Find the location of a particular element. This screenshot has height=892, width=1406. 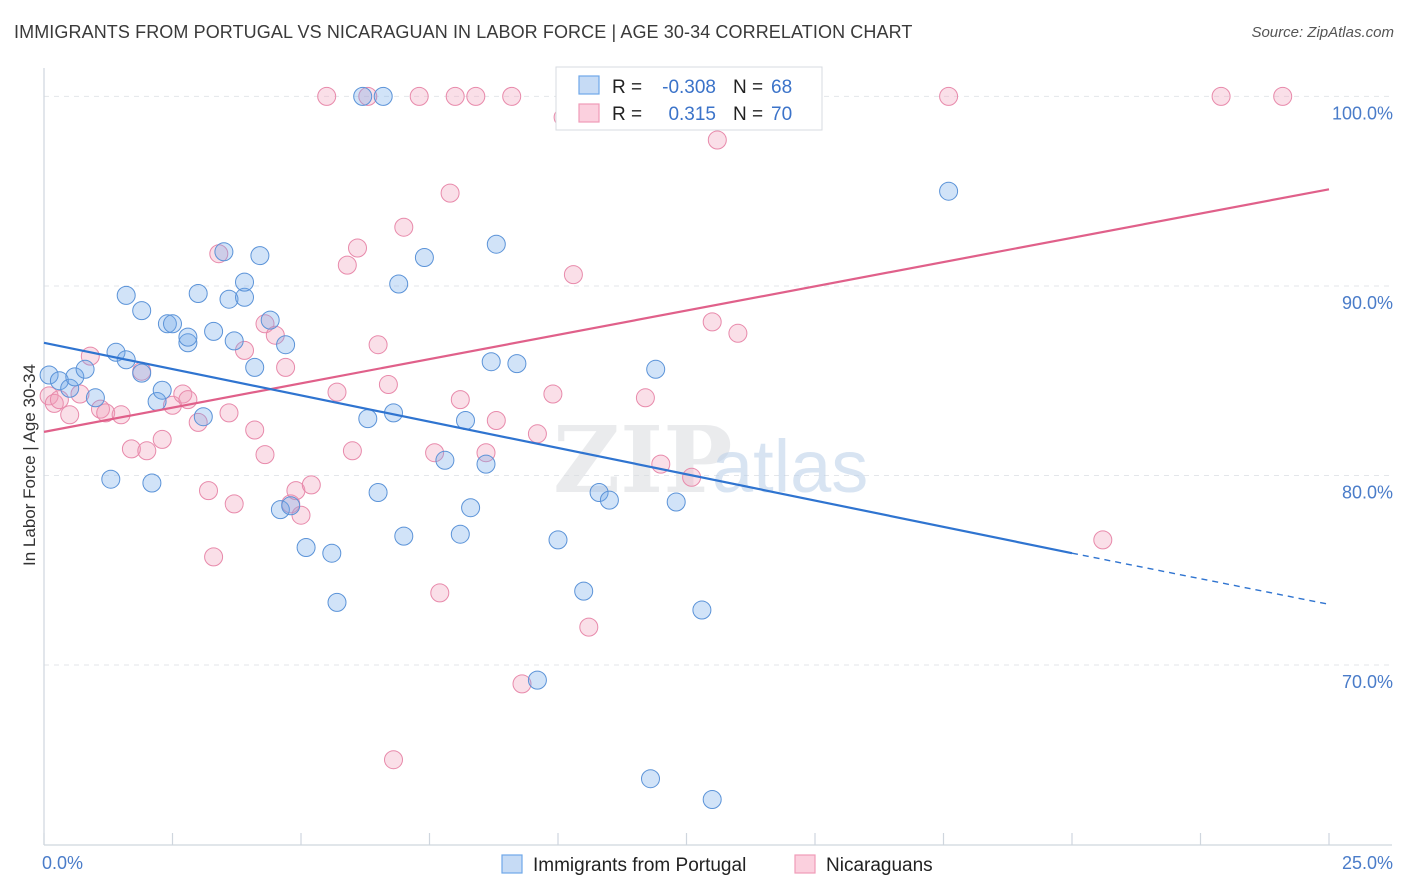

x-tick-label: 0.0% is located at coordinates (62, 863).